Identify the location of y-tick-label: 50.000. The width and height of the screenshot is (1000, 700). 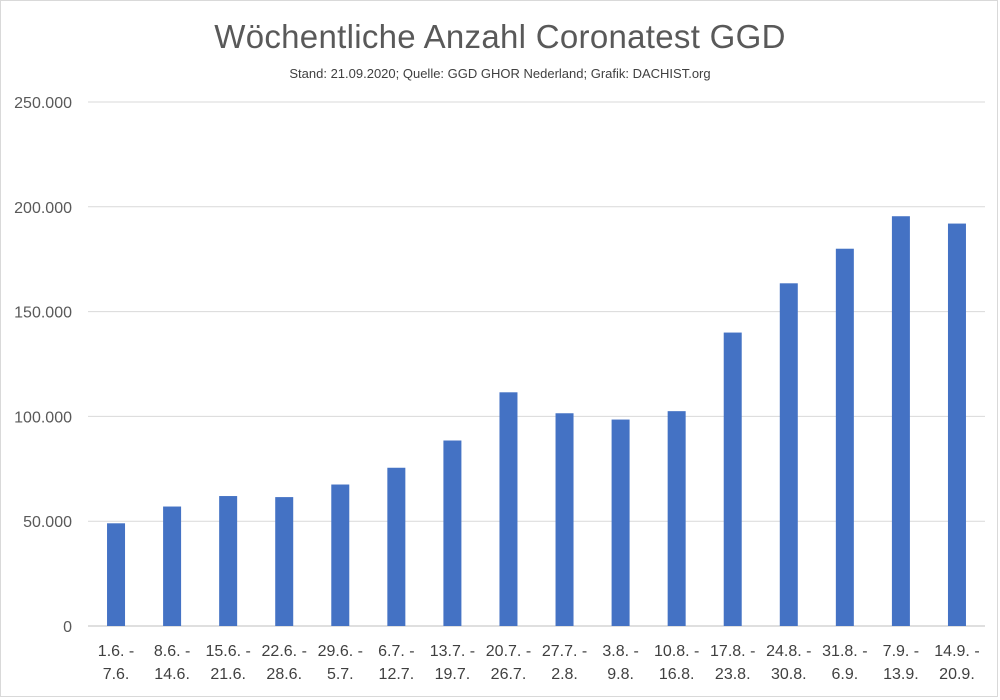
(47, 522).